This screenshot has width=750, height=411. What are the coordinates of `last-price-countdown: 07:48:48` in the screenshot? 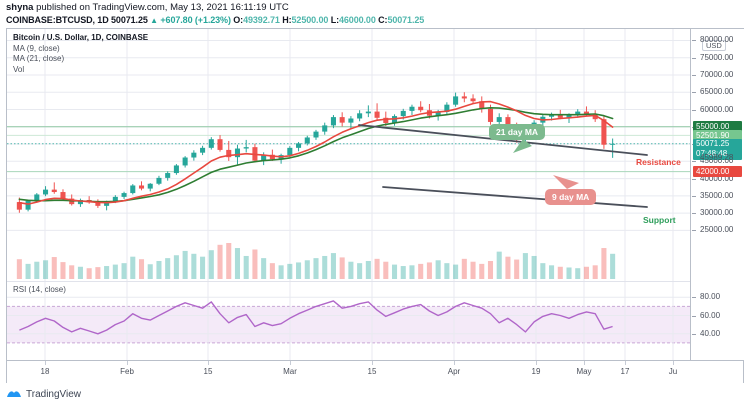 It's located at (712, 154).